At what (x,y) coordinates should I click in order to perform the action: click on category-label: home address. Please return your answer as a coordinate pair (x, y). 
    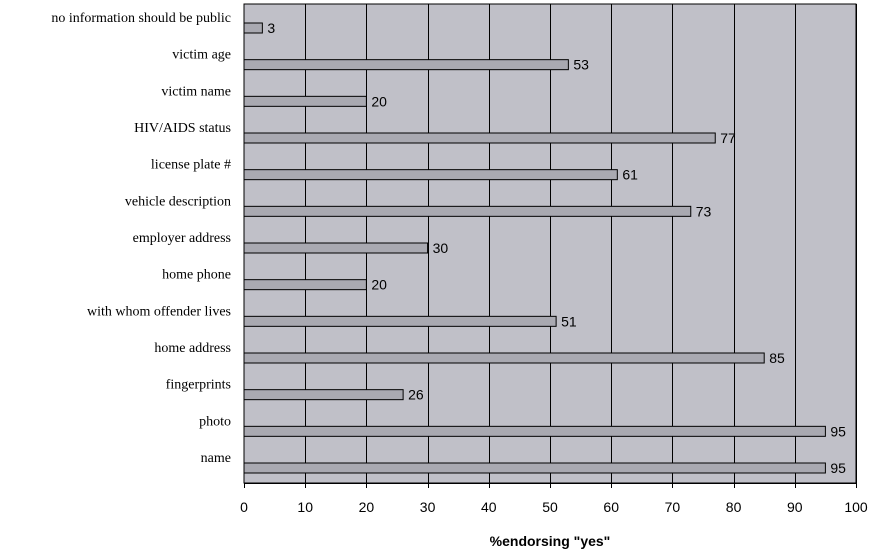
    Looking at the image, I should click on (192, 348).